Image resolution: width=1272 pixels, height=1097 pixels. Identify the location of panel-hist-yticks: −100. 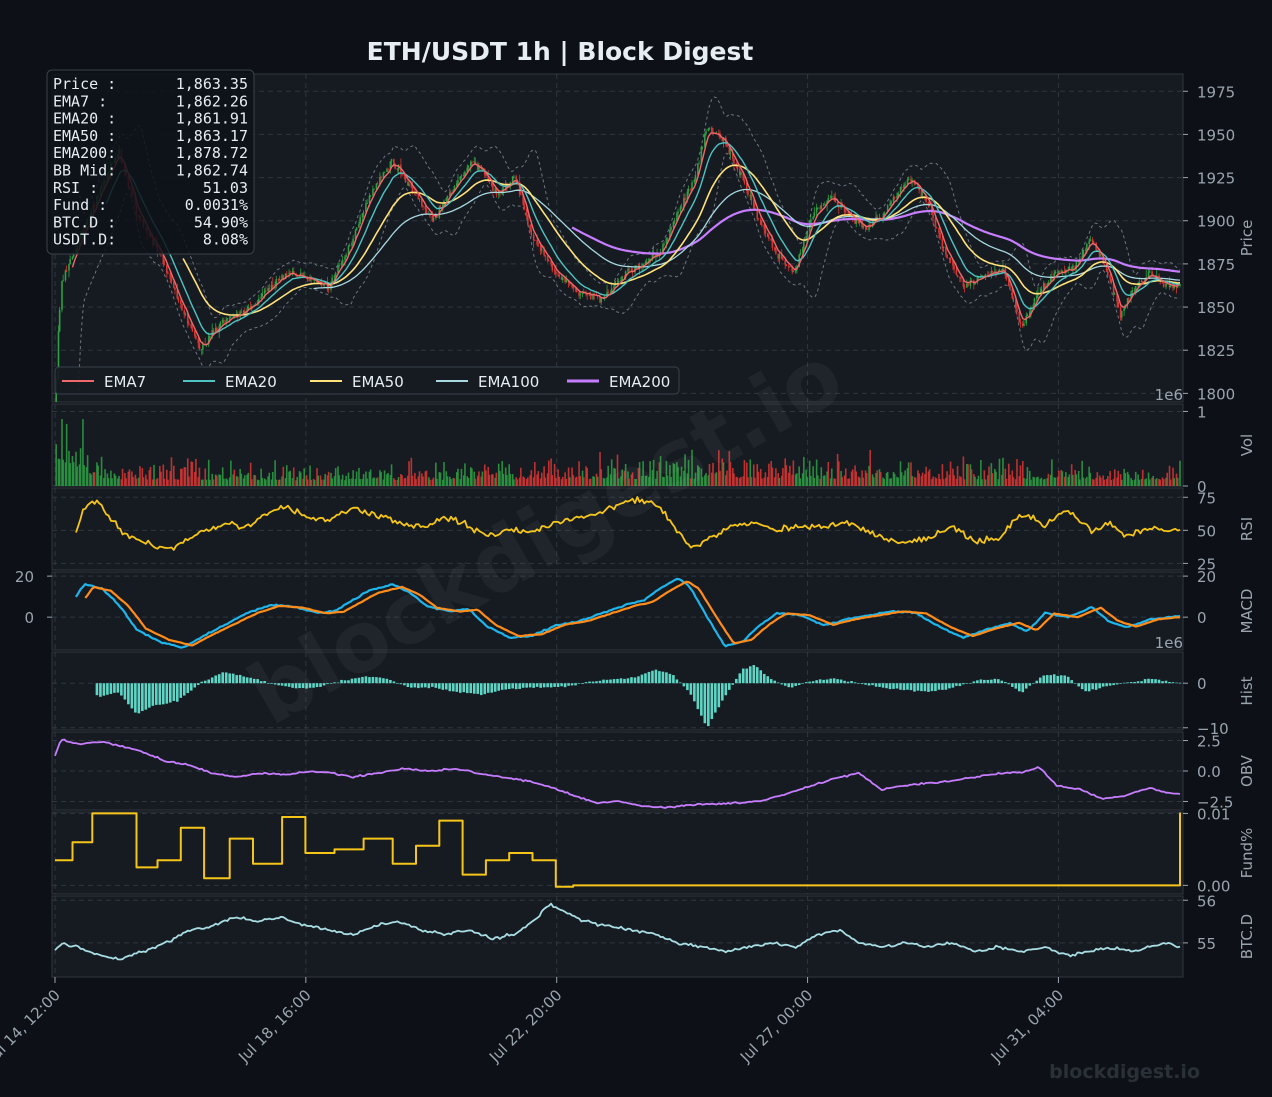
(1206, 706).